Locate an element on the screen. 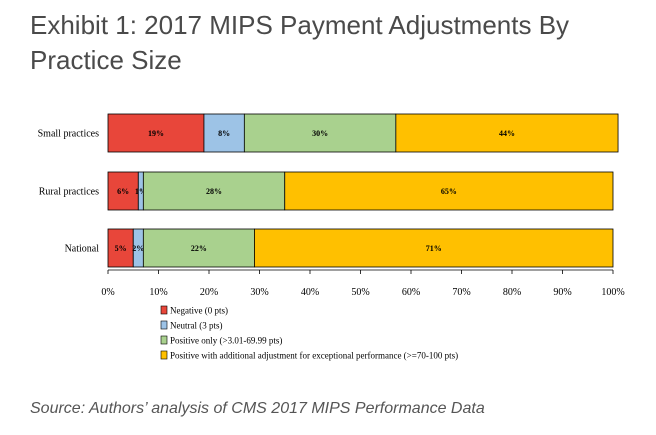 This screenshot has width=656, height=435. data-label: 22% is located at coordinates (199, 248).